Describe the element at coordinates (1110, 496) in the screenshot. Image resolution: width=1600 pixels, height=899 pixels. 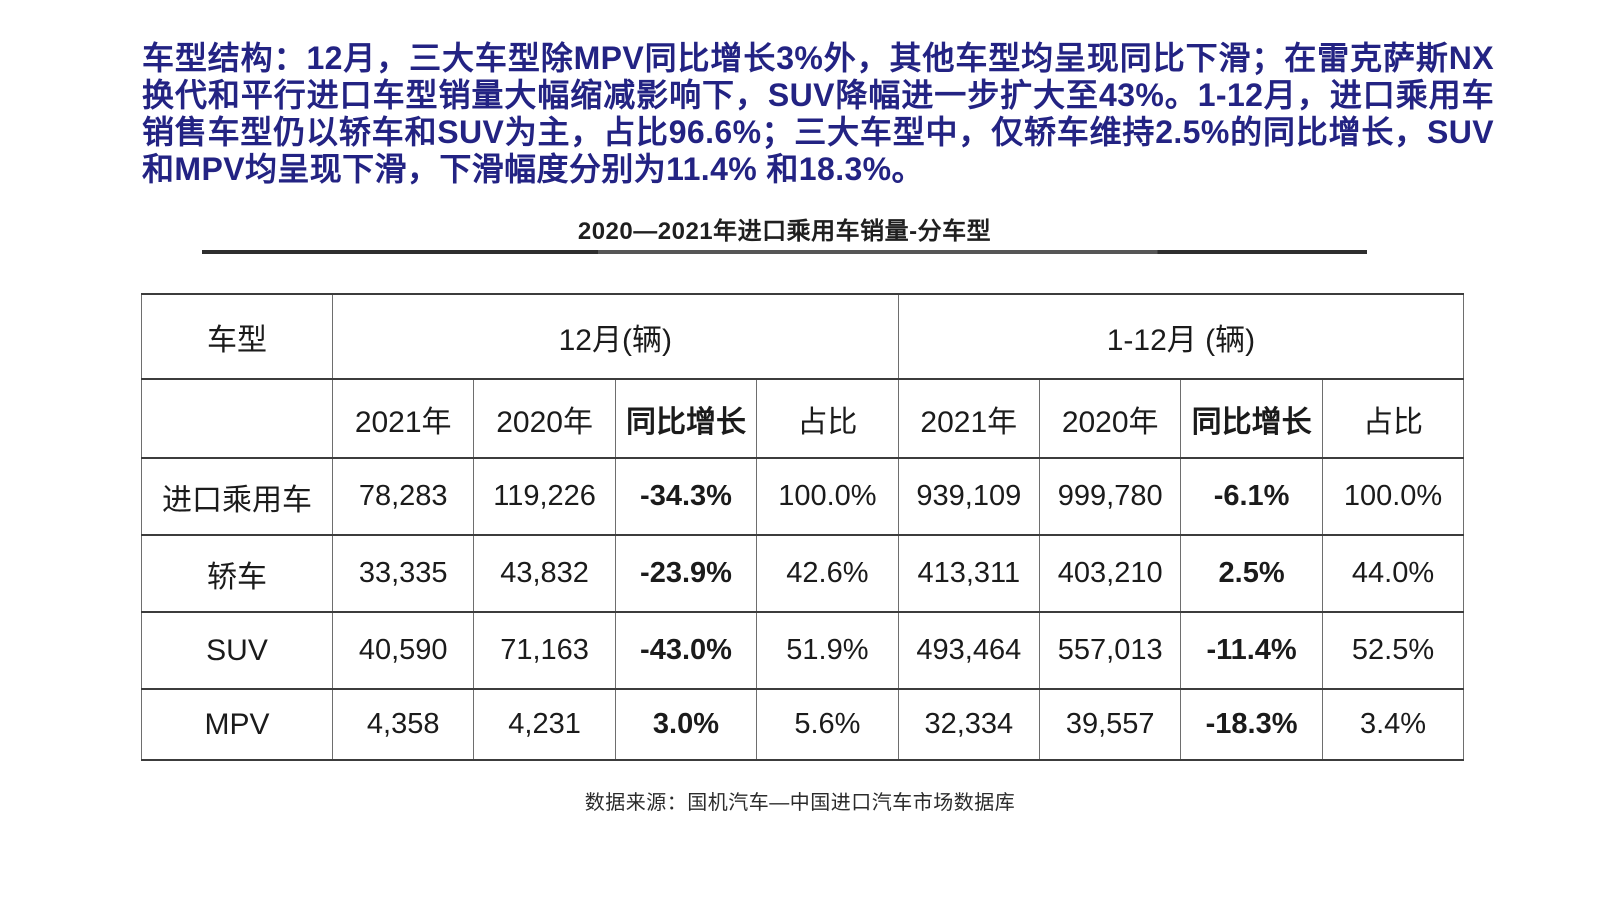
I see `table-cell: 999,780` at that location.